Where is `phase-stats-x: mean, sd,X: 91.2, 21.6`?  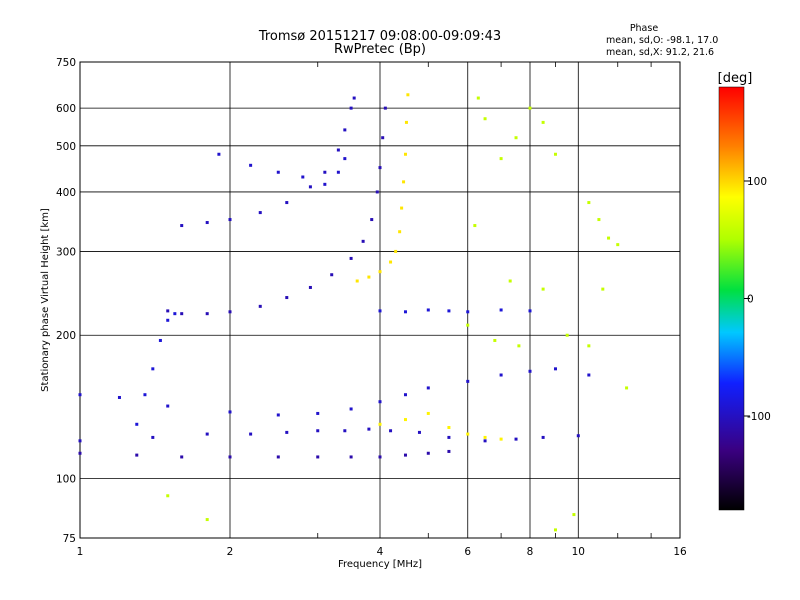 phase-stats-x: mean, sd,X: 91.2, 21.6 is located at coordinates (660, 52).